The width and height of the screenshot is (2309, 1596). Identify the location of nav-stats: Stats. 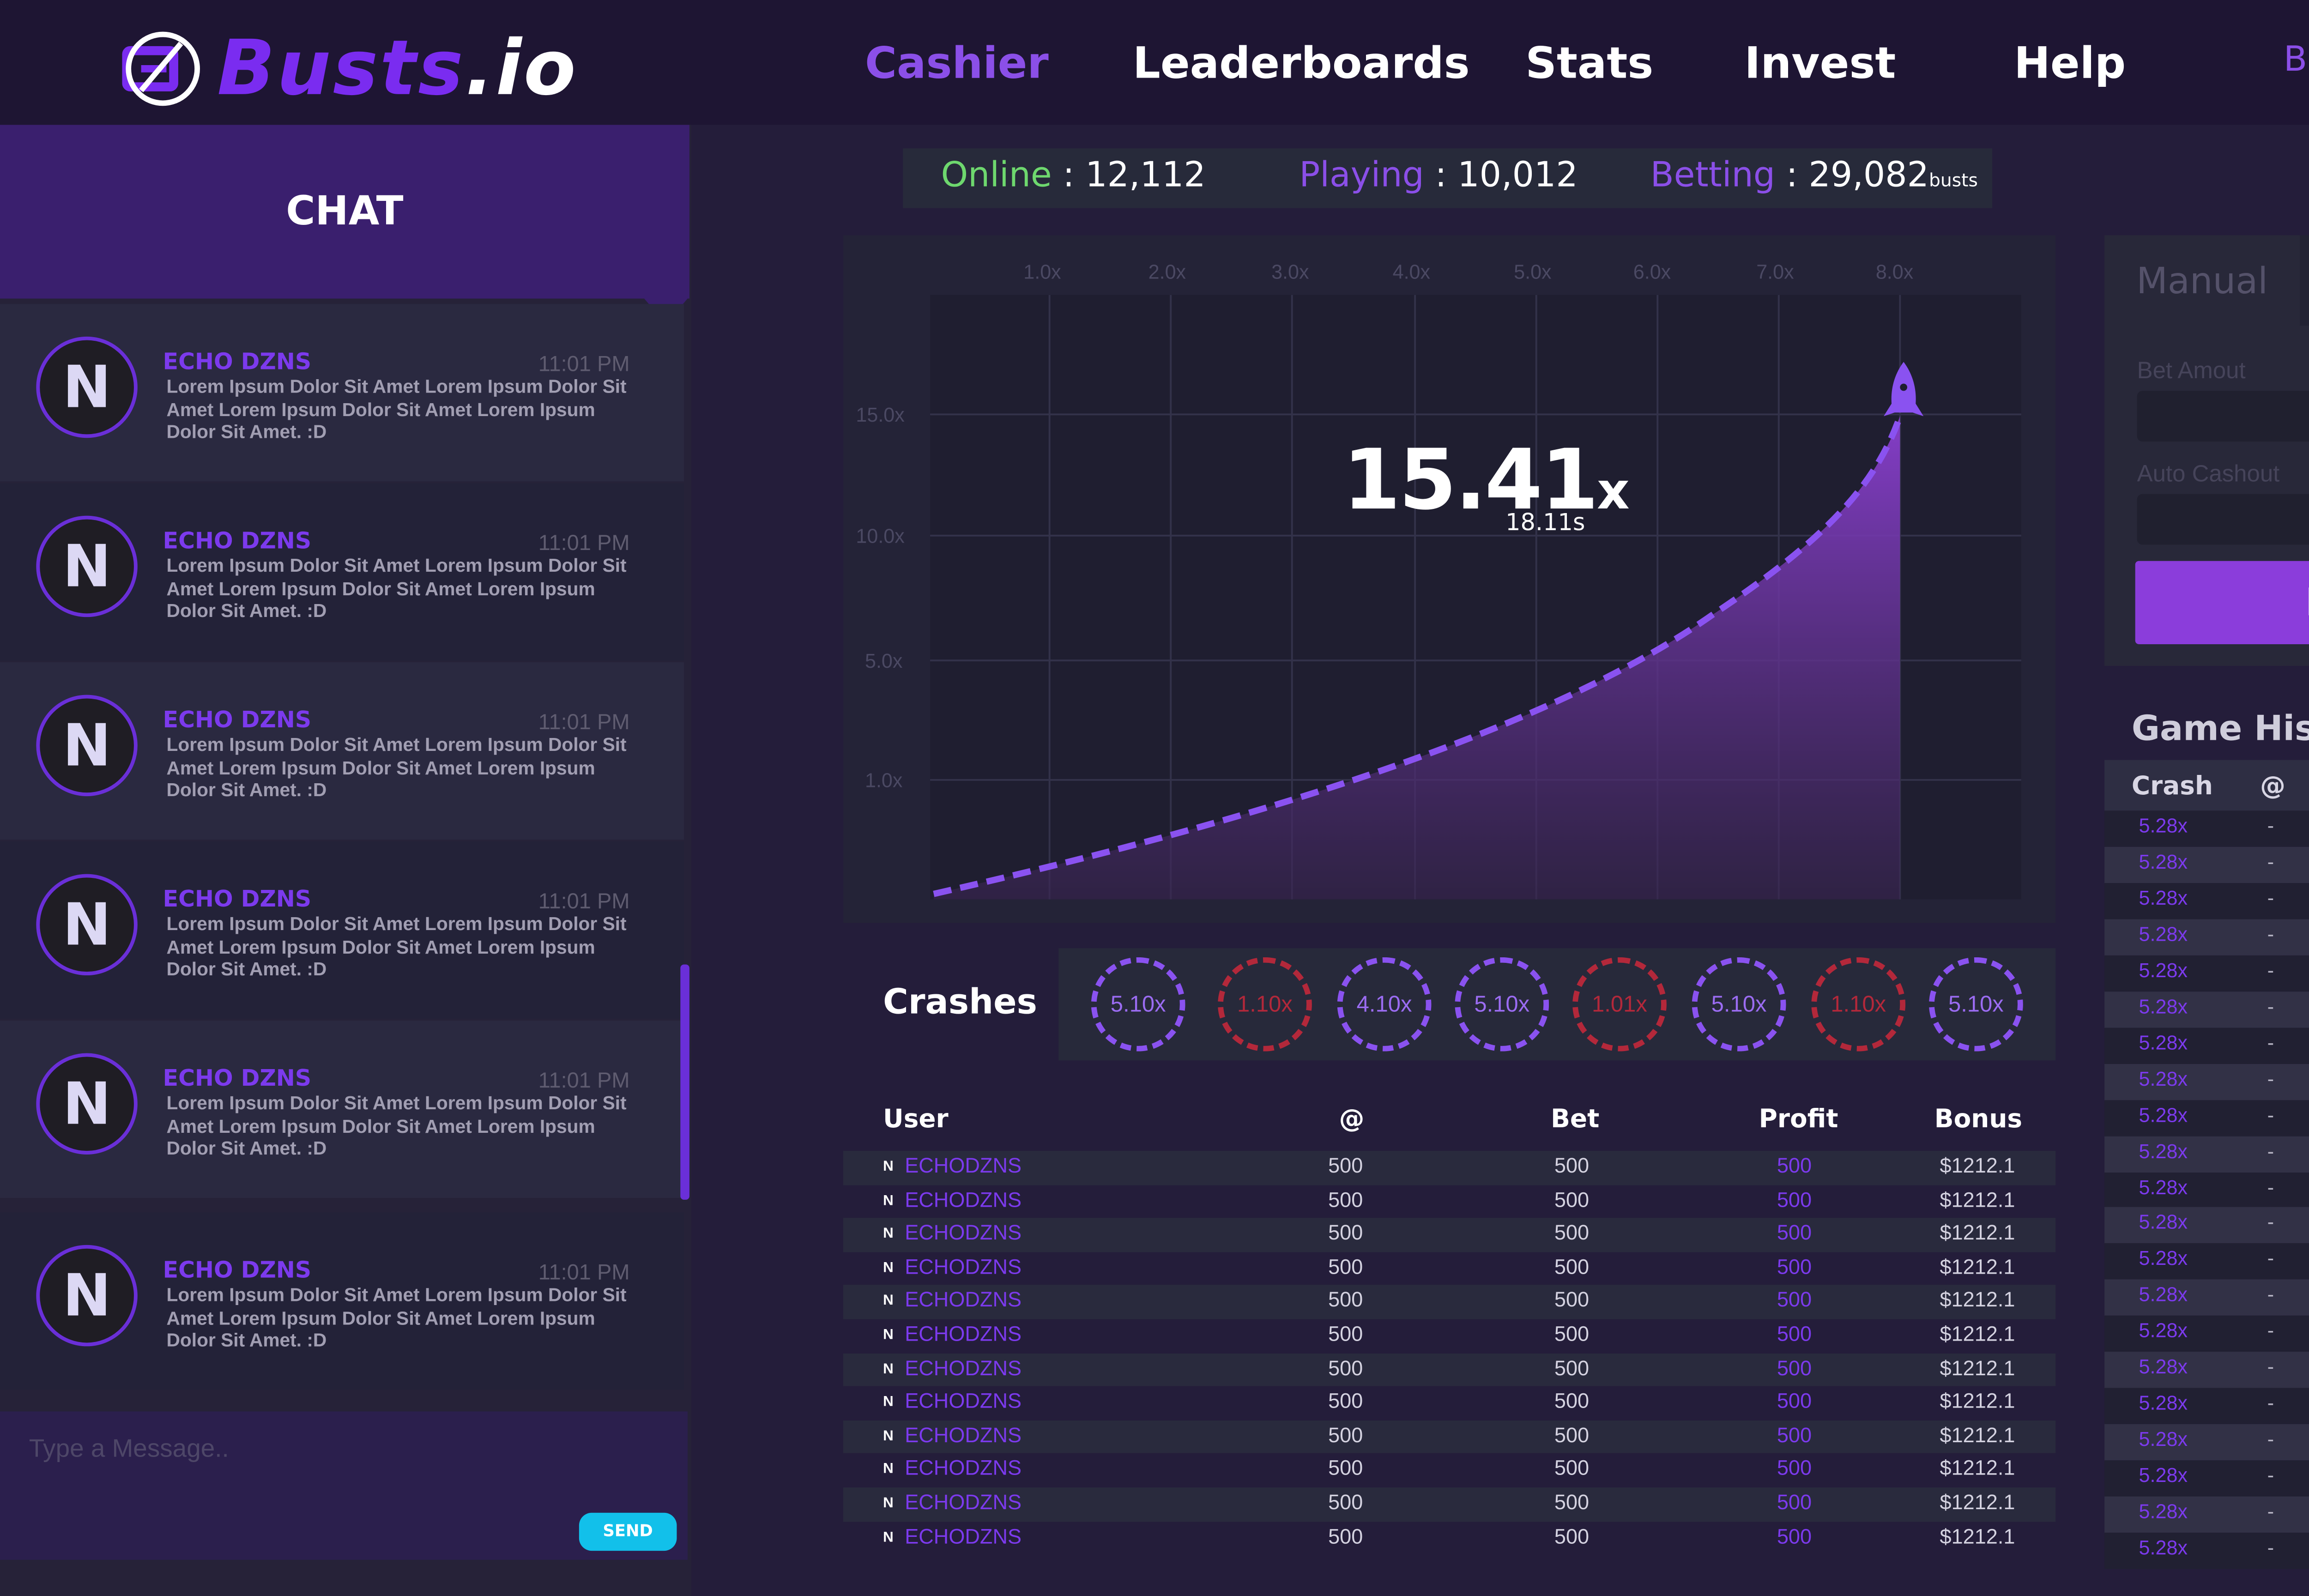
(1590, 64).